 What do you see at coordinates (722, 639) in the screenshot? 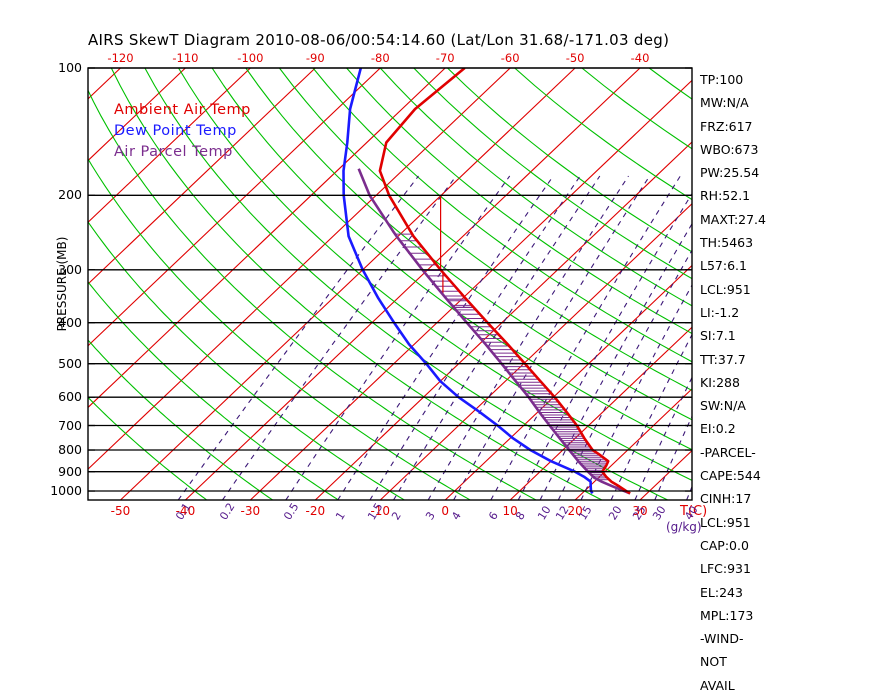
I see `sounding-index-row: -WIND-` at bounding box center [722, 639].